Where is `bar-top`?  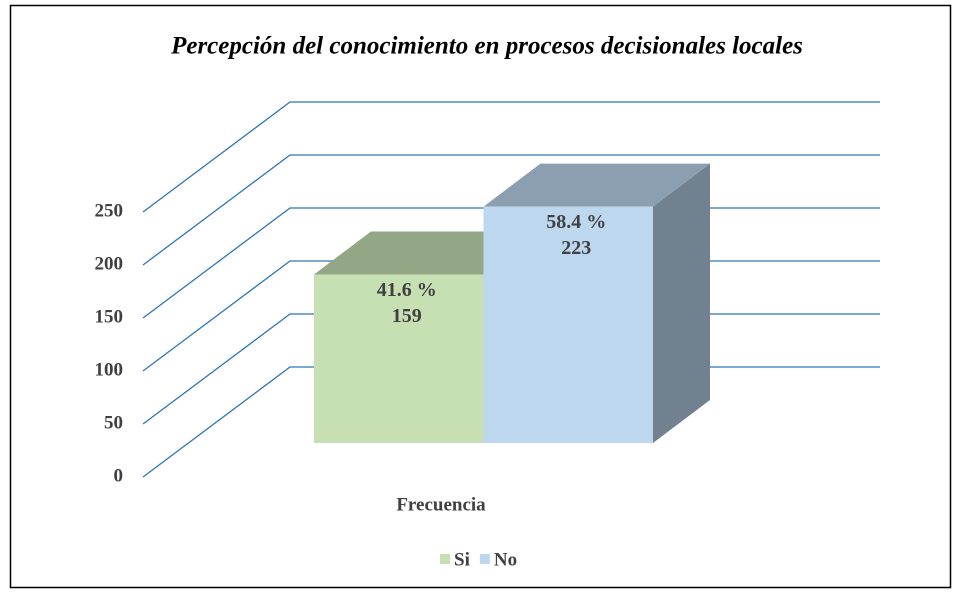
bar-top is located at coordinates (596, 185).